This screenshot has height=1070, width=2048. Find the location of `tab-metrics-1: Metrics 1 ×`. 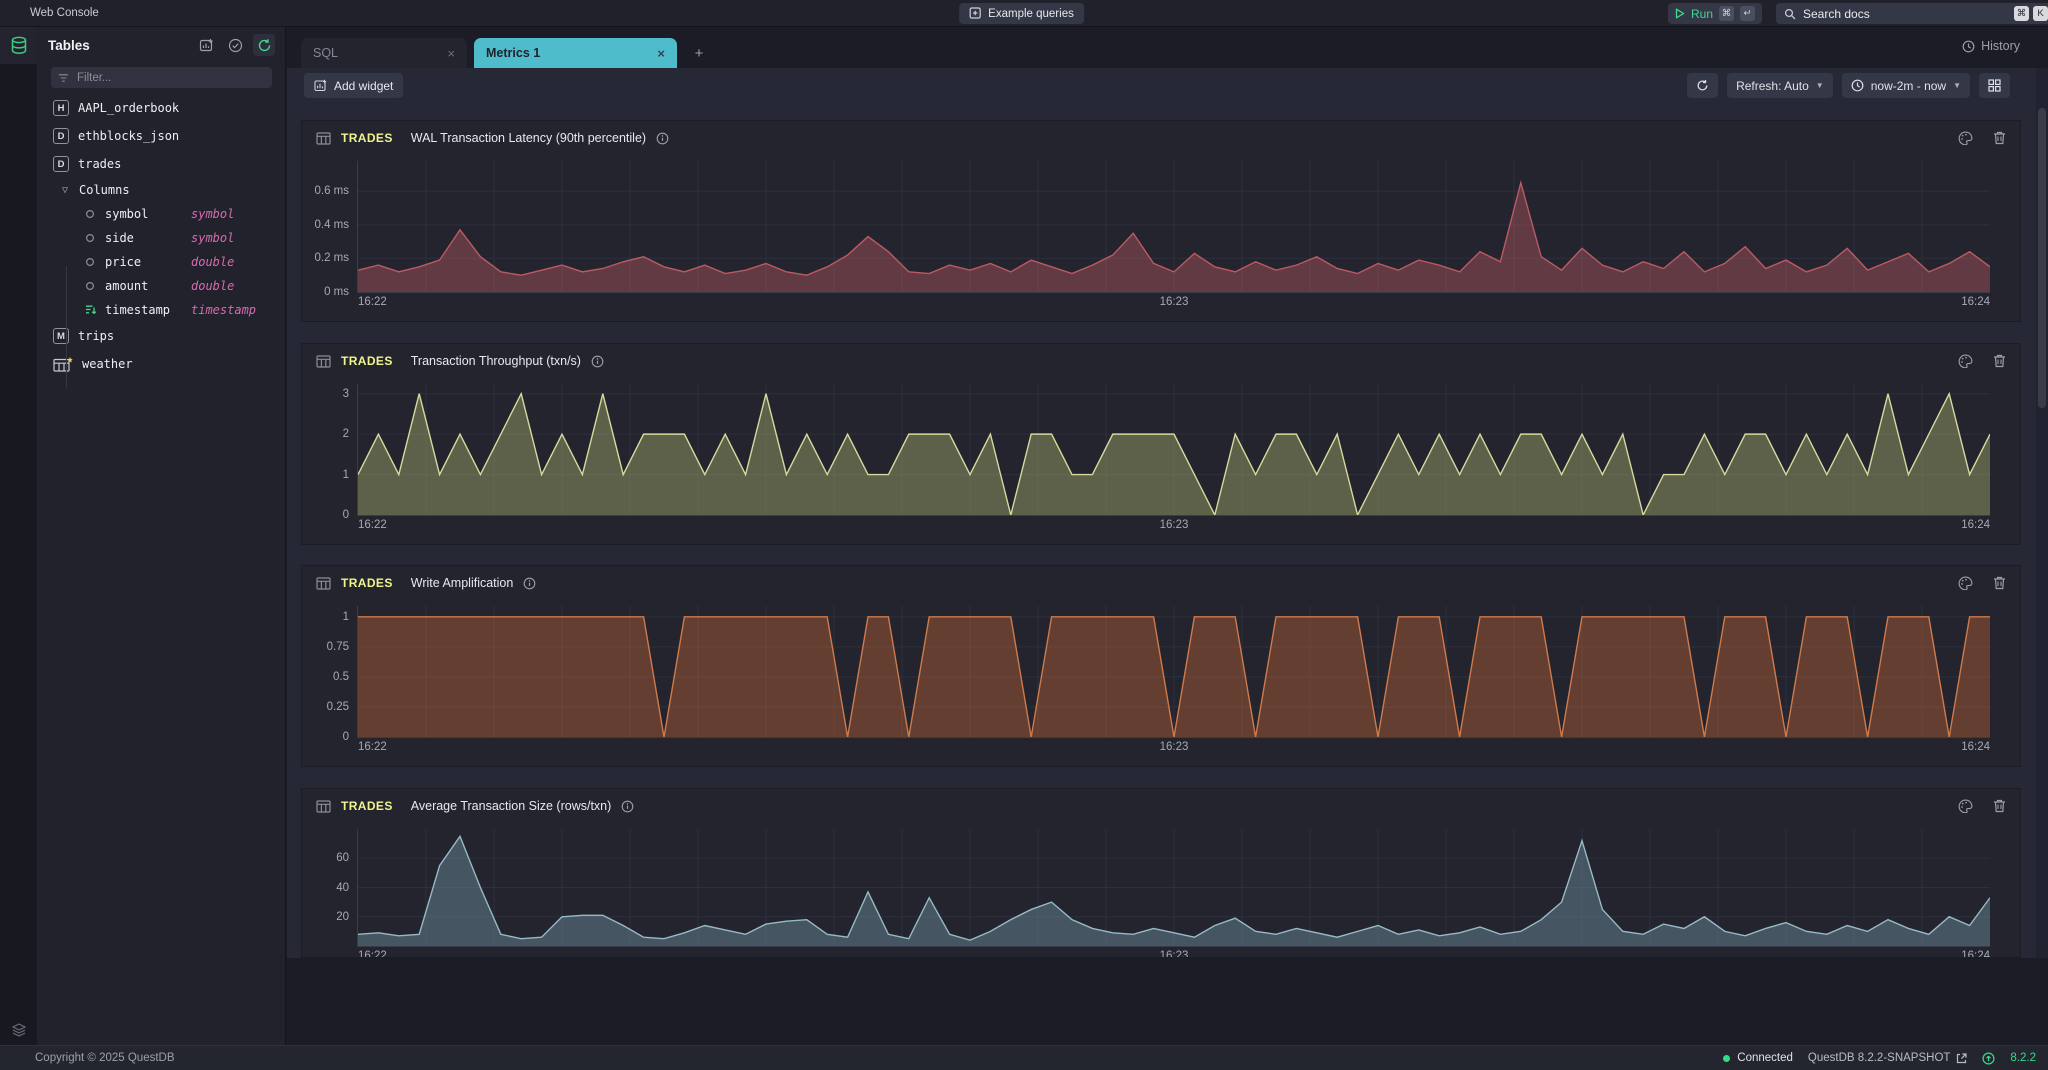

tab-metrics-1: Metrics 1 × is located at coordinates (575, 53).